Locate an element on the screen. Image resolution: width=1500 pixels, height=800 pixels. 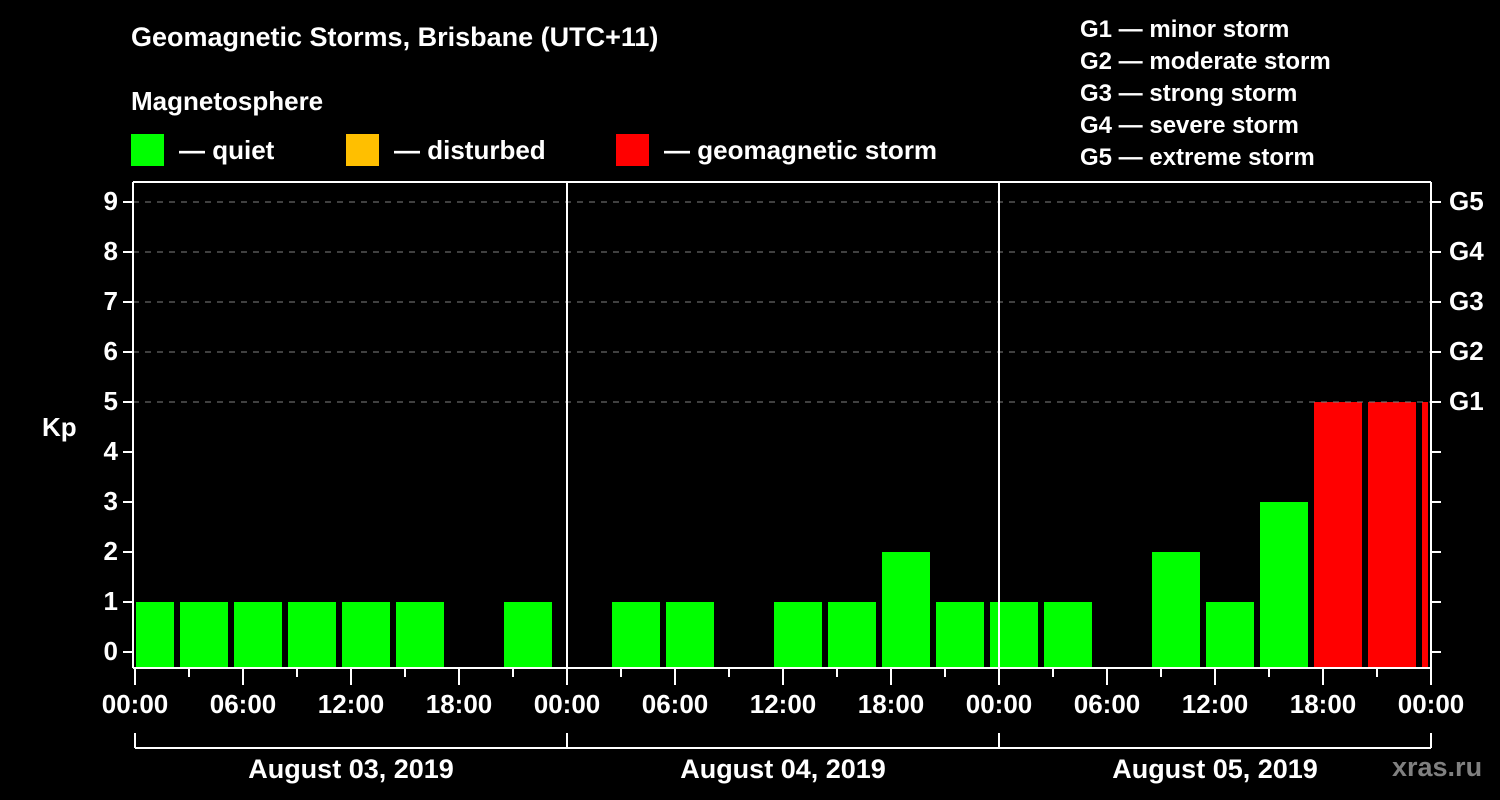
quiet-swatch is located at coordinates (147, 150).